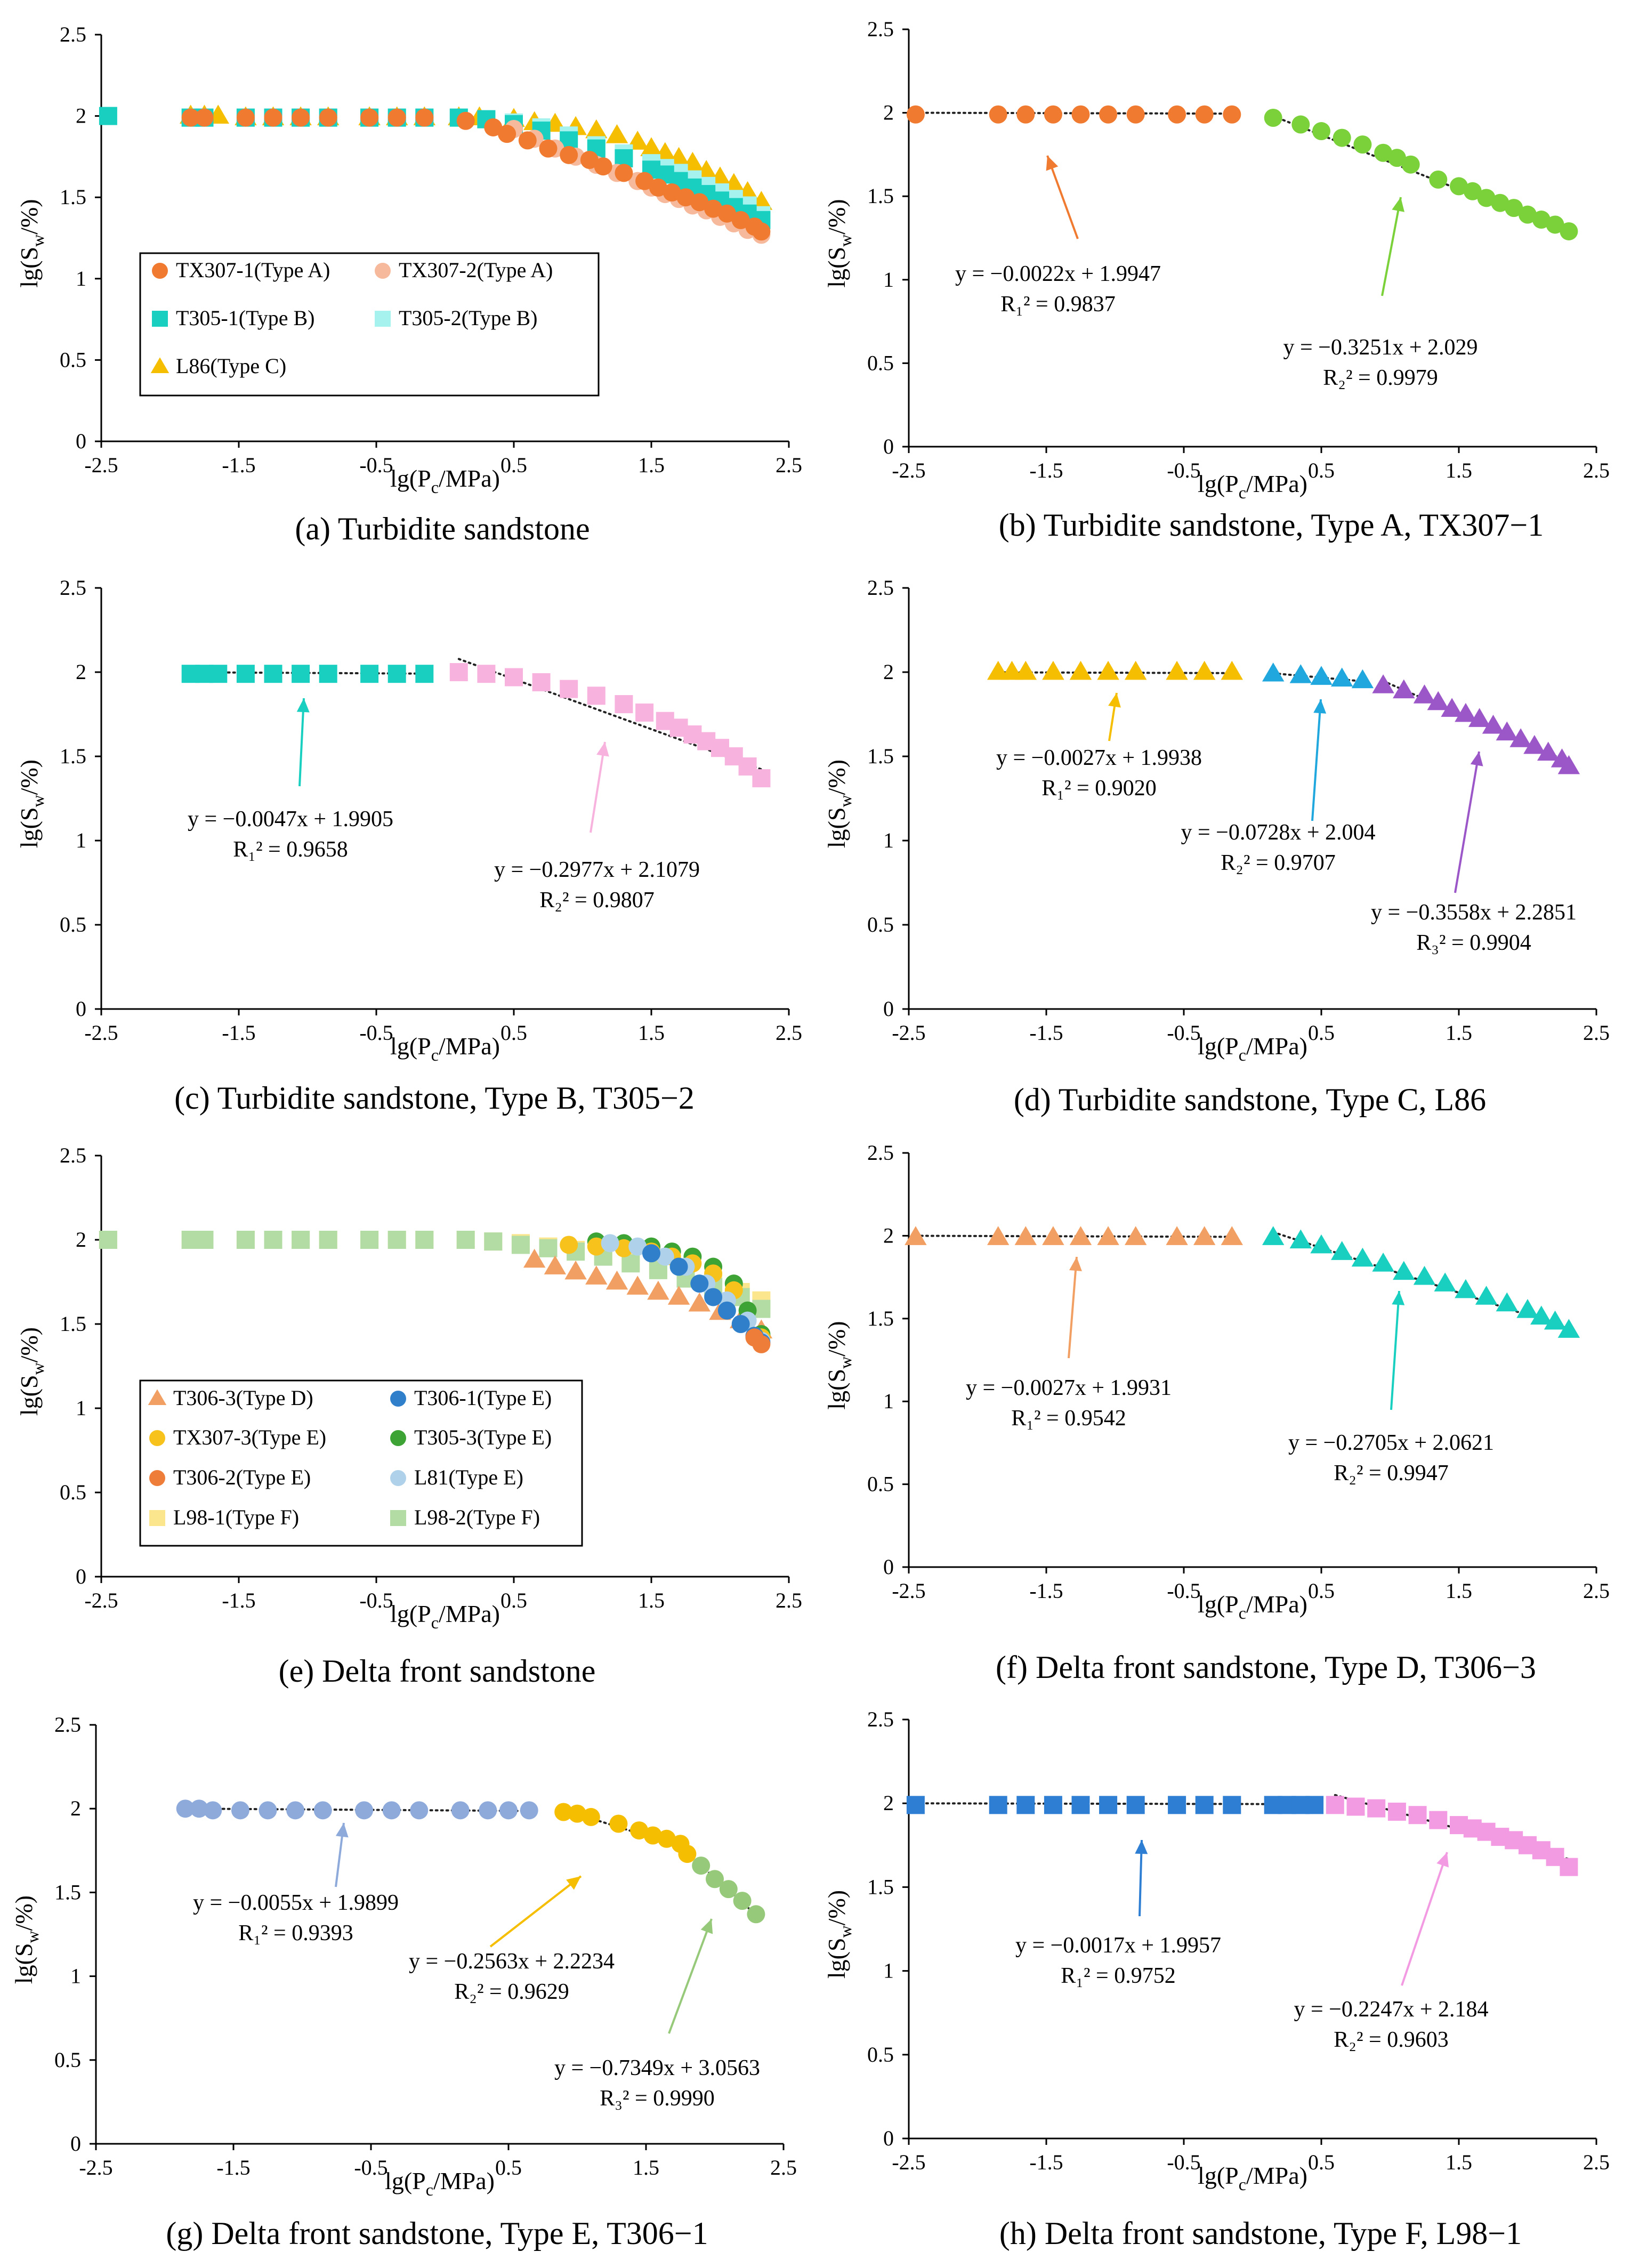  What do you see at coordinates (1098, 788) in the screenshot?
I see `fit-r-squared: R₁² = 0.9020` at bounding box center [1098, 788].